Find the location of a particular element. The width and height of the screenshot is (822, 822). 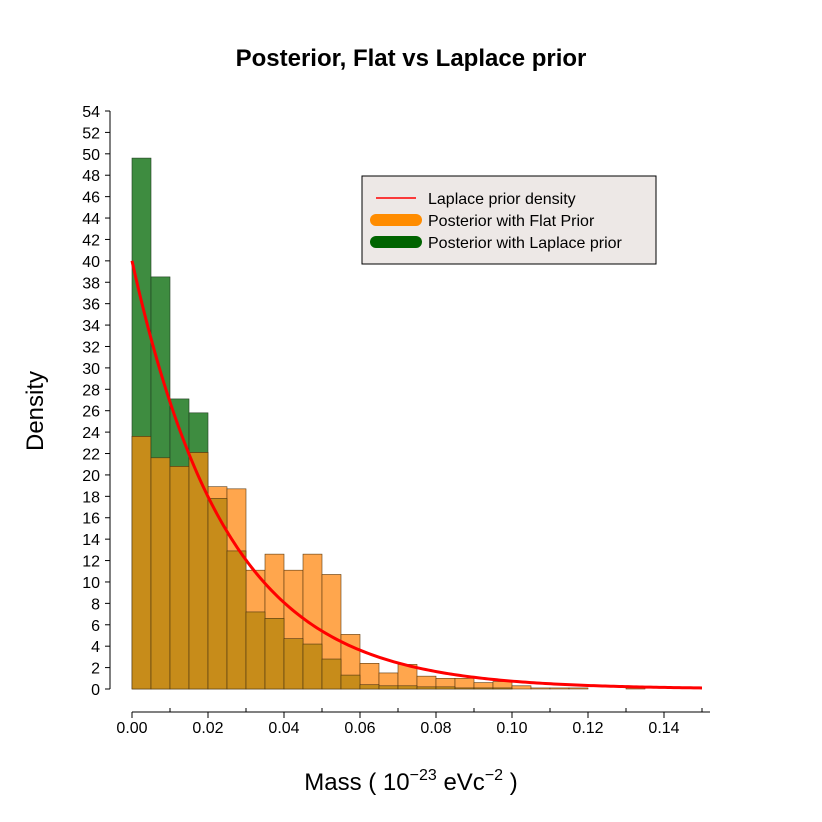

x-tick-label: 0.06 is located at coordinates (359, 728).